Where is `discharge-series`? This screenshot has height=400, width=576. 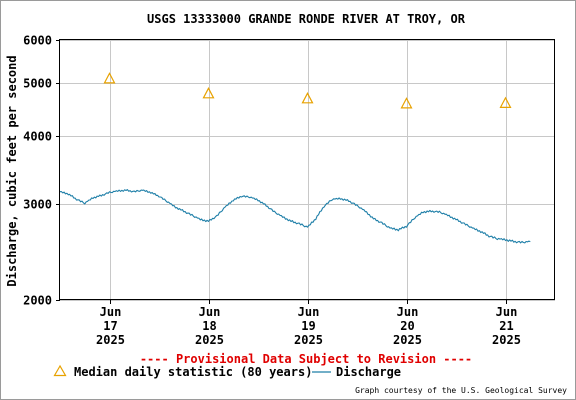
discharge-series is located at coordinates (295, 216).